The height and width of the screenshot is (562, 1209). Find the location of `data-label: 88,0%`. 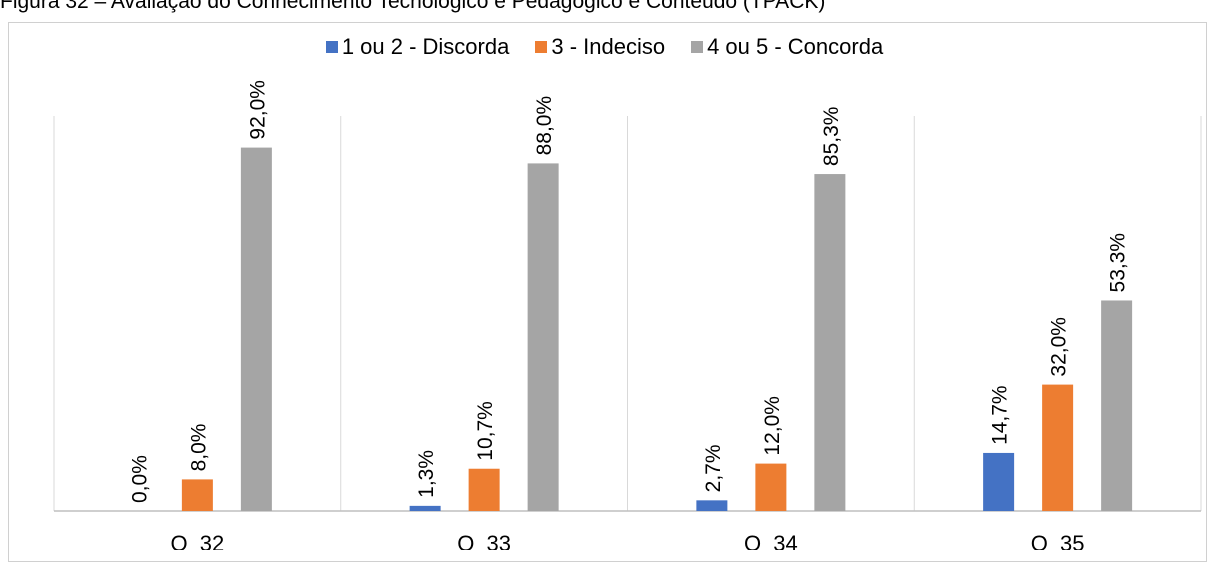

data-label: 88,0% is located at coordinates (544, 126).